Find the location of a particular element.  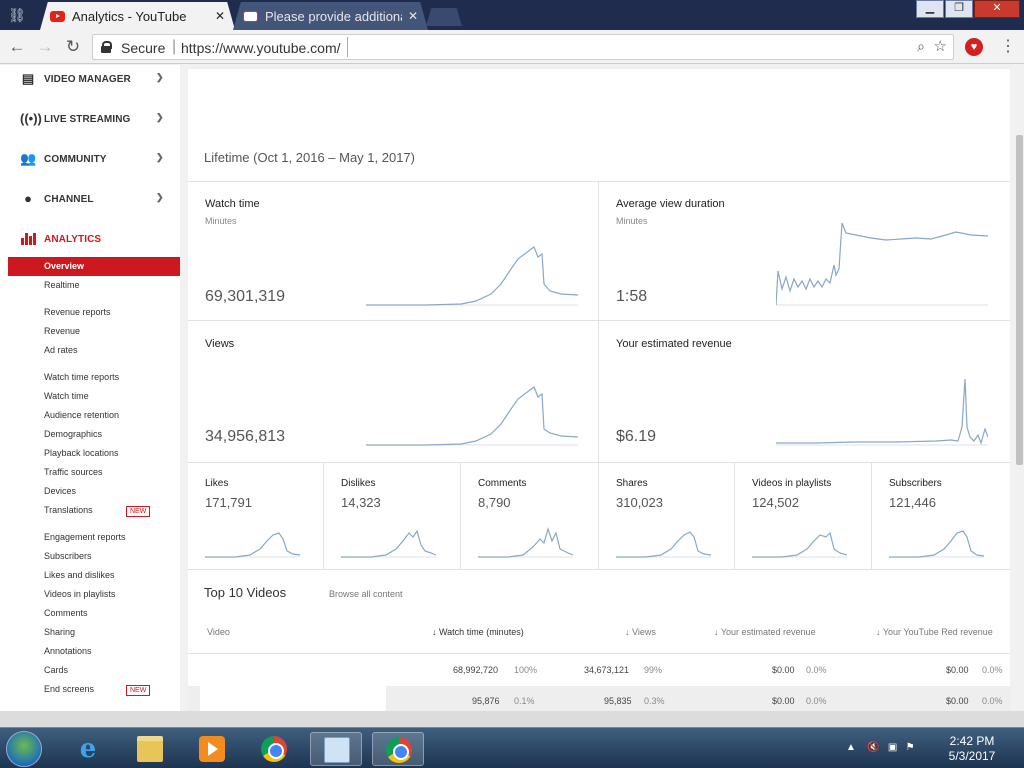

sidebar-item-demographics: Demographics is located at coordinates (73, 434).